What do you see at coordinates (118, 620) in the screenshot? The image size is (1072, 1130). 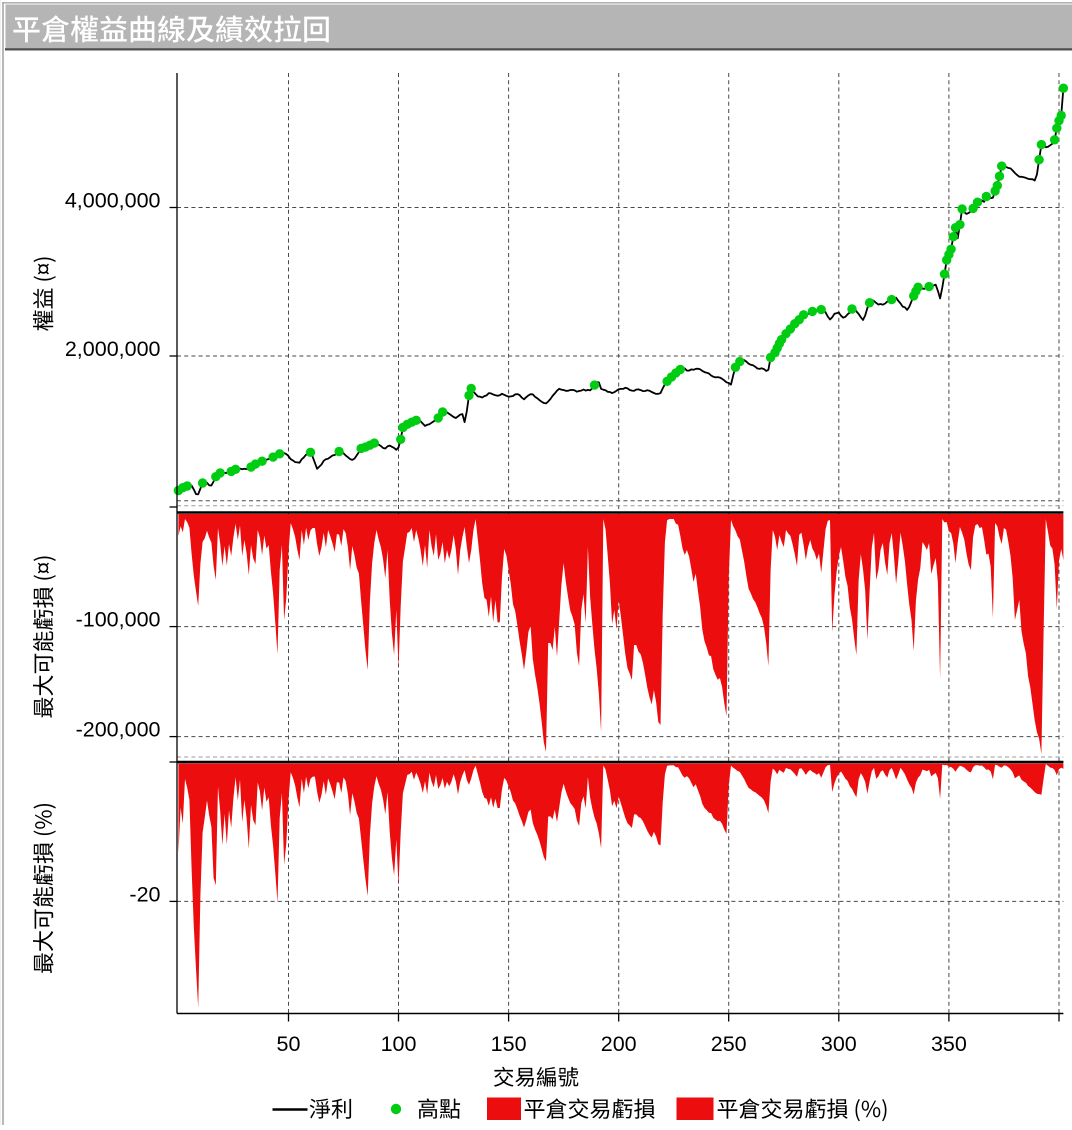 I see `svg-text: -100,000` at bounding box center [118, 620].